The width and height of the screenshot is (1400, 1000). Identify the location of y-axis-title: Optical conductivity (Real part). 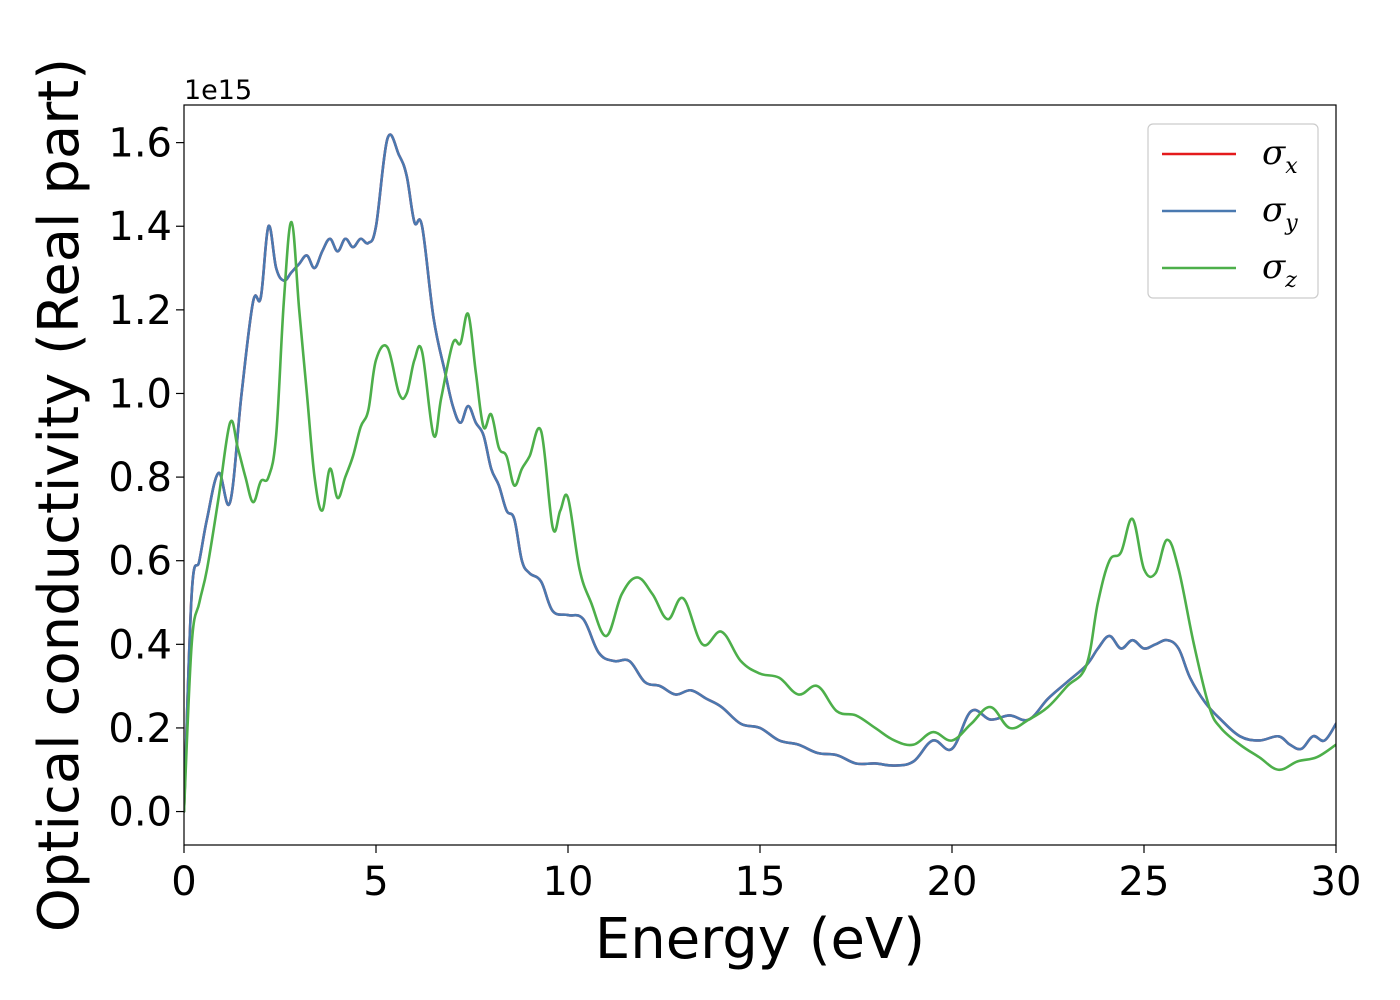
(59, 495).